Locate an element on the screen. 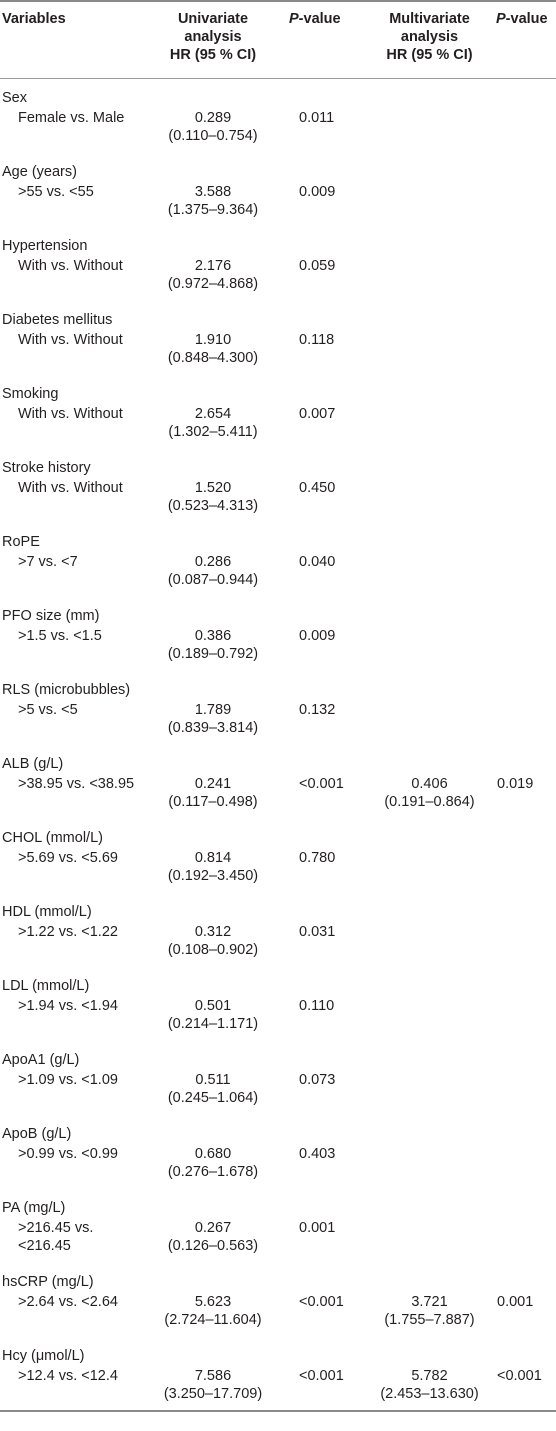 This screenshot has height=1431, width=556. comparison-cell: >1.5 vs. <1.5 is located at coordinates (72, 648).